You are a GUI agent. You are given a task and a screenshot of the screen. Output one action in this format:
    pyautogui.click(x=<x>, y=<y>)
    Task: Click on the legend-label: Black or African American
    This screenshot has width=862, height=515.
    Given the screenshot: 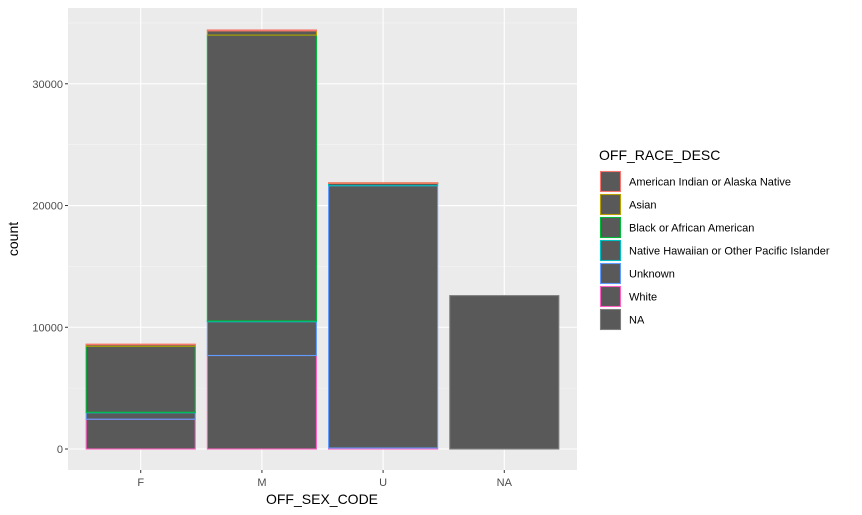 What is the action you would take?
    pyautogui.click(x=691, y=229)
    